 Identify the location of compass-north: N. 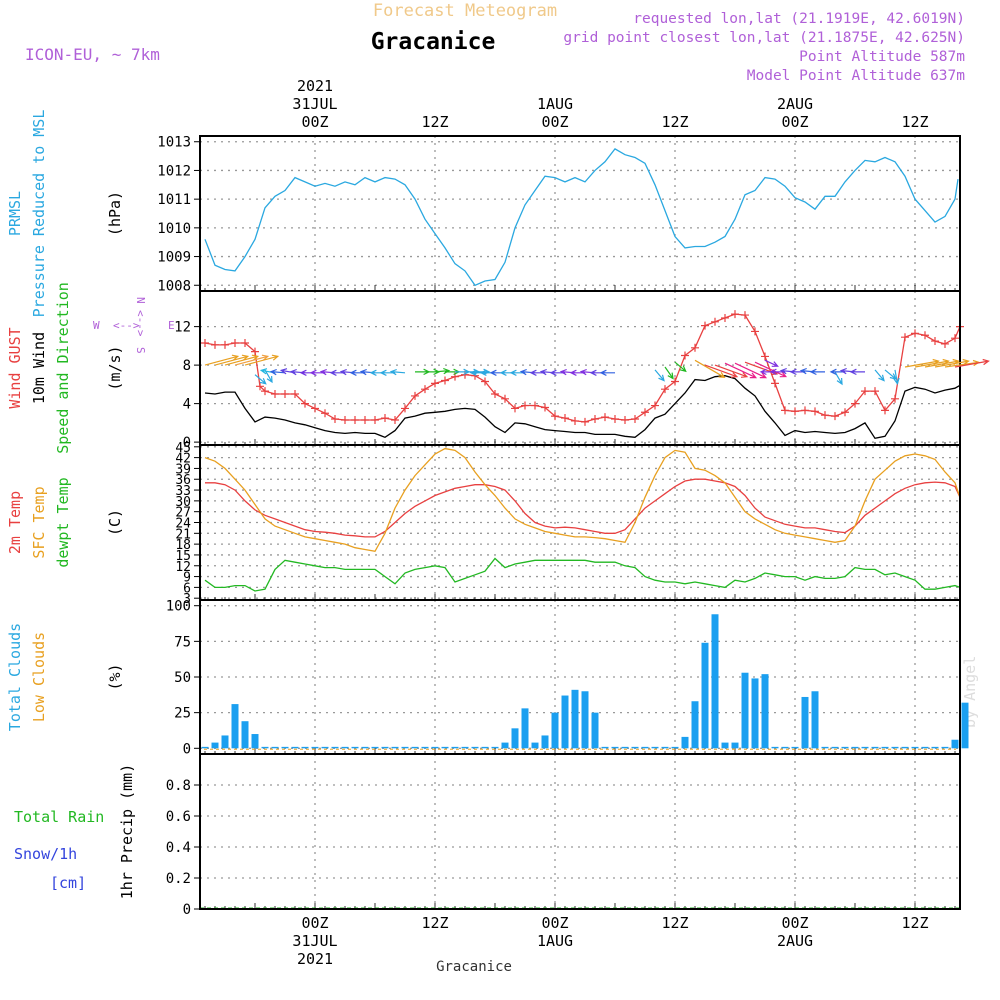
(140, 300).